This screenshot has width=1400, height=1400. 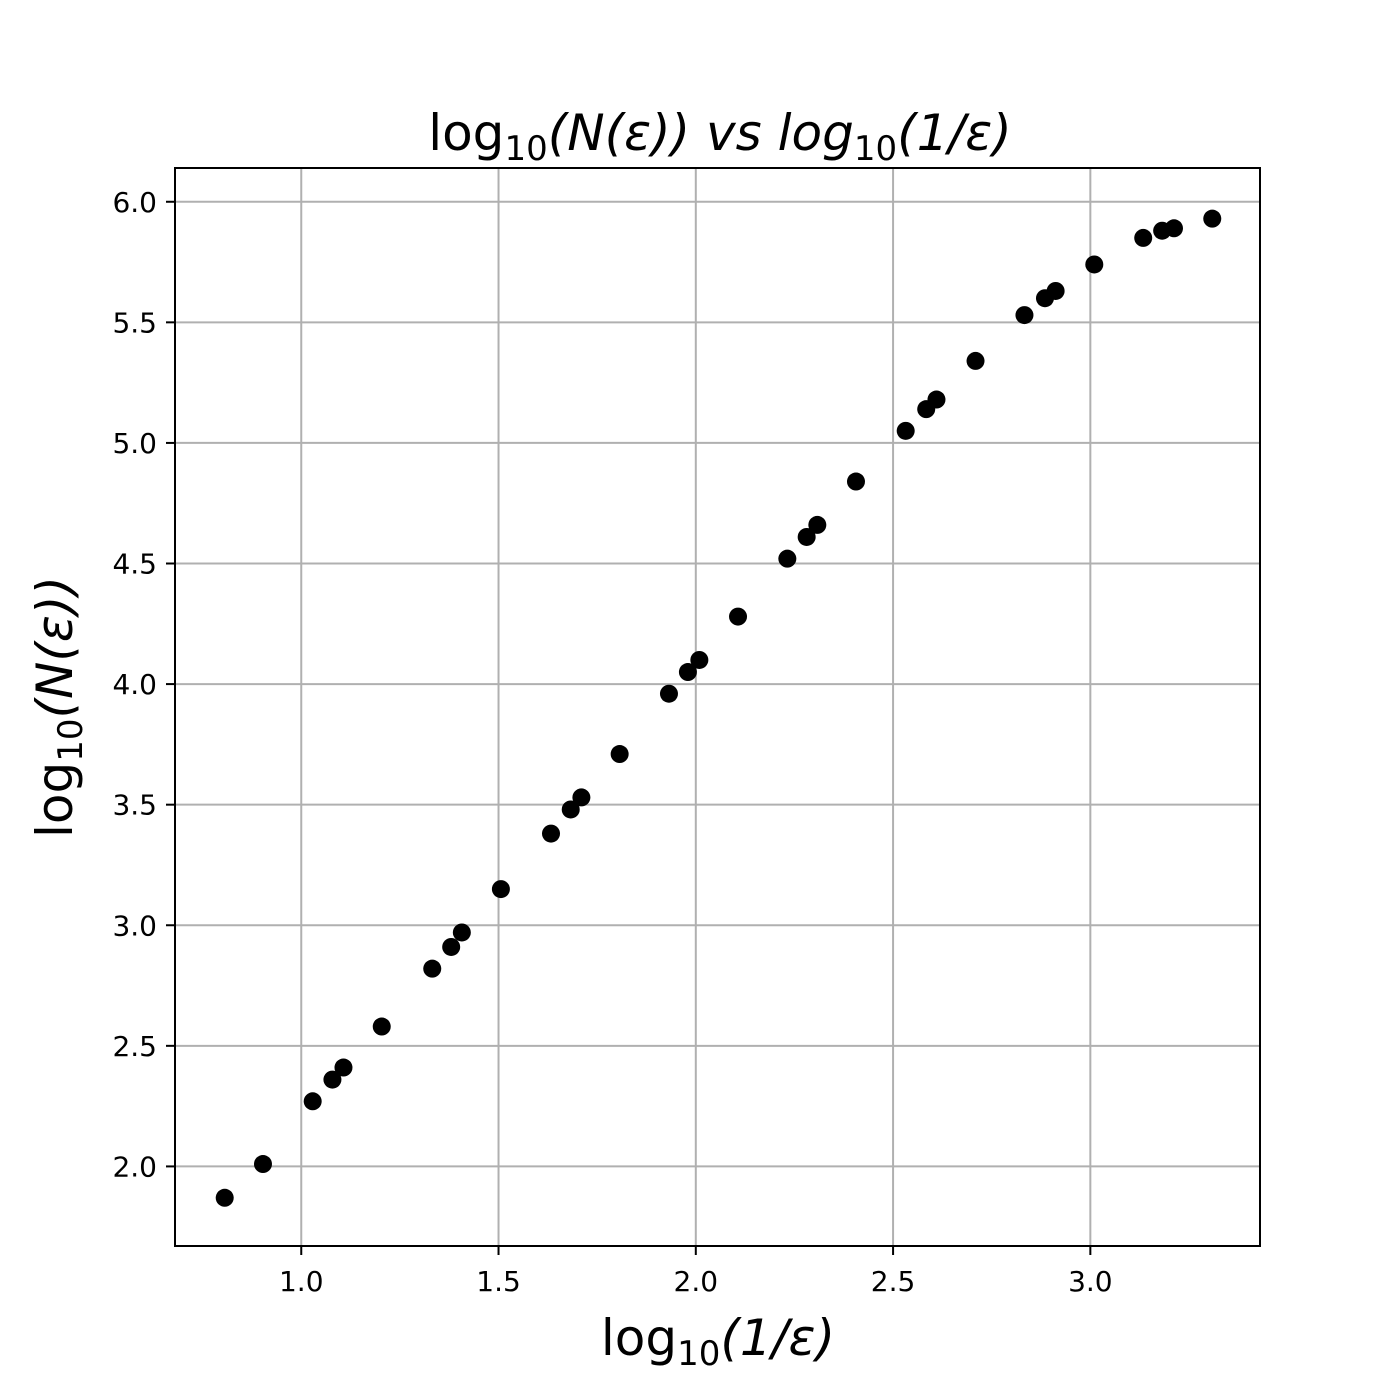 I want to click on y-tick-label: 3.5, so click(x=134, y=805).